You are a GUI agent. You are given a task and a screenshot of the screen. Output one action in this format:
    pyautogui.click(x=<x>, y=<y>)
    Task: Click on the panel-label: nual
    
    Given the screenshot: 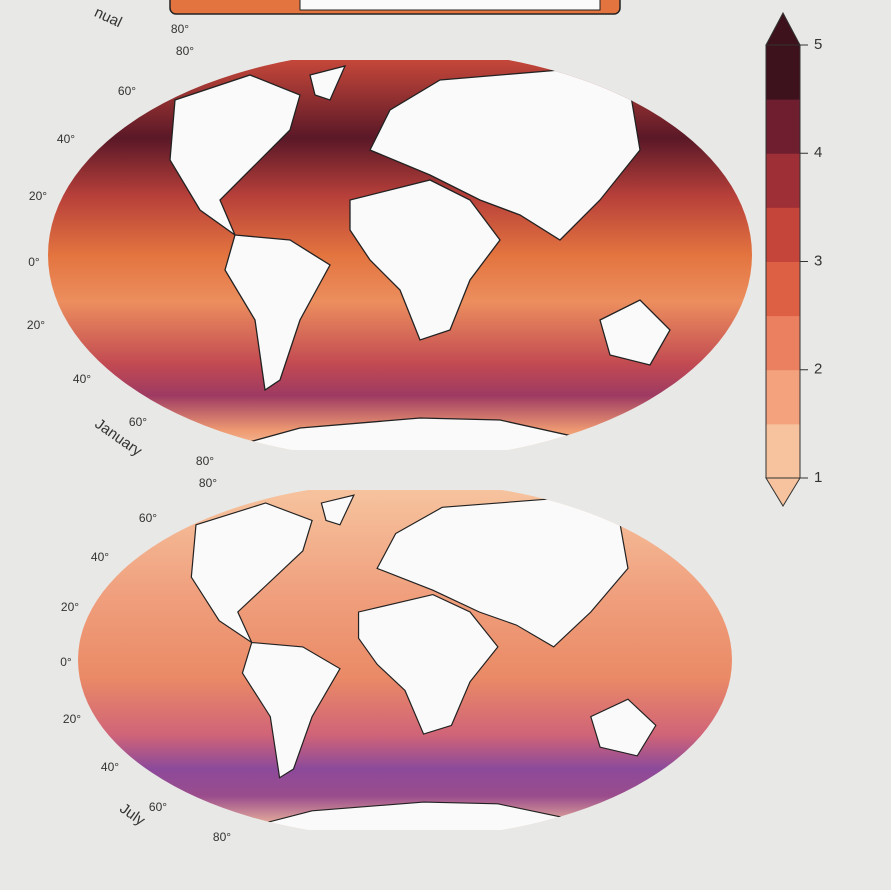 What is the action you would take?
    pyautogui.click(x=108, y=17)
    